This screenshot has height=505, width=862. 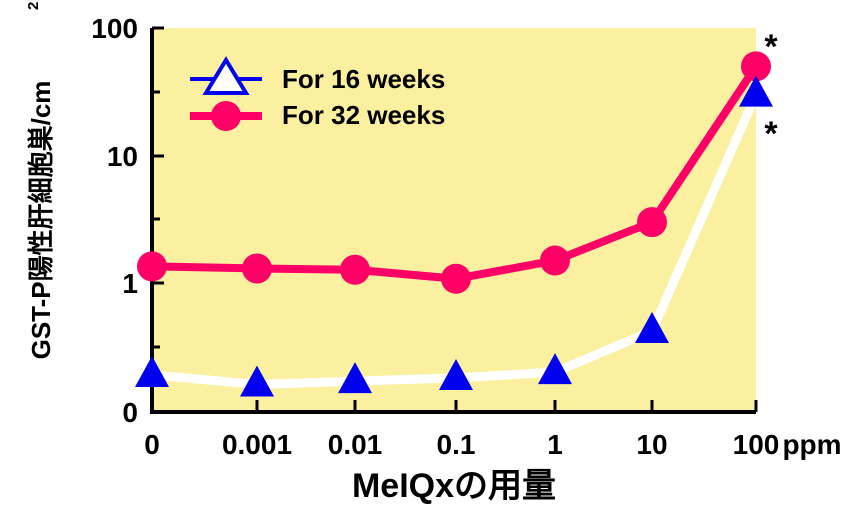 I want to click on significance-star-32: *, so click(x=771, y=47).